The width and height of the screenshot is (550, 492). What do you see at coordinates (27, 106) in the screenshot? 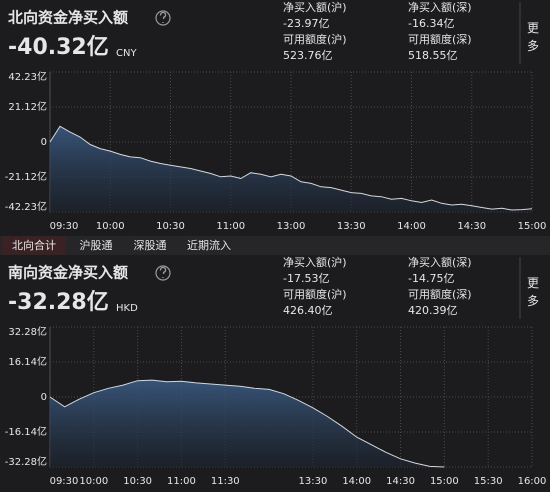
I see `y-tick-label: 21.12亿` at bounding box center [27, 106].